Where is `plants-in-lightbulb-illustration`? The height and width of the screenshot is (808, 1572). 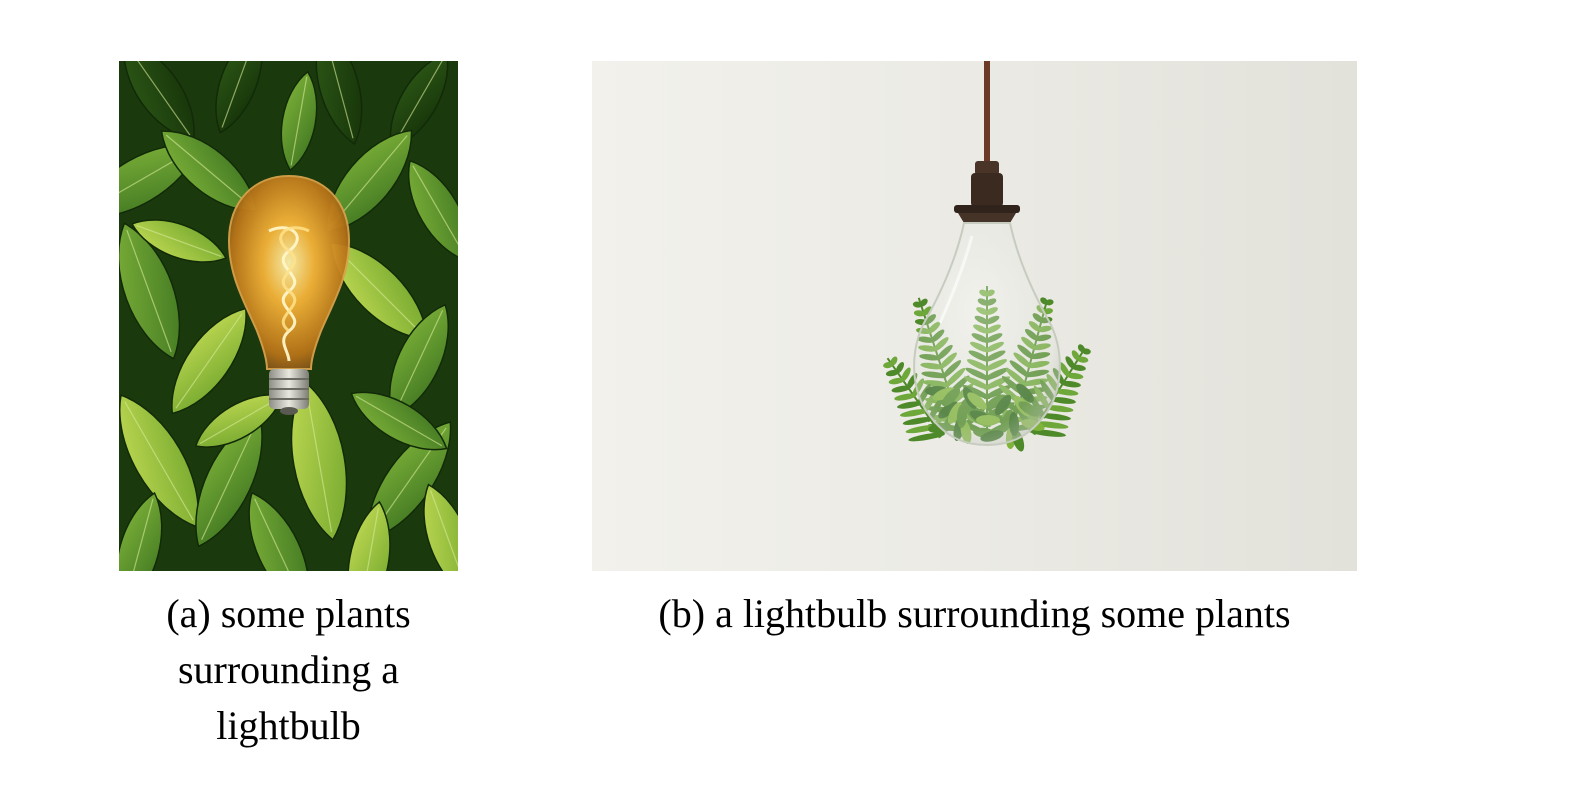 plants-in-lightbulb-illustration is located at coordinates (987, 256).